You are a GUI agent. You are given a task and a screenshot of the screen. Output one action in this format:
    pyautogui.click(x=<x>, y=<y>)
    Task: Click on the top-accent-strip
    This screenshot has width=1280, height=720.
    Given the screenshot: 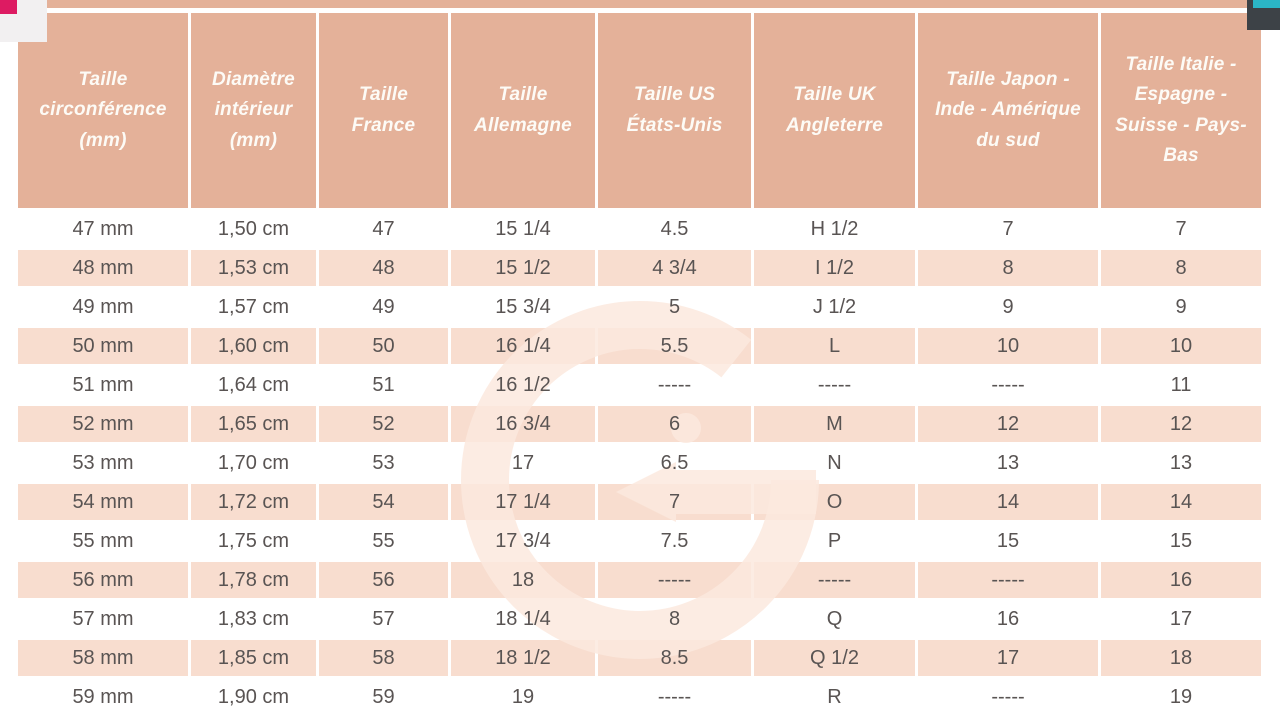 What is the action you would take?
    pyautogui.click(x=649, y=4)
    